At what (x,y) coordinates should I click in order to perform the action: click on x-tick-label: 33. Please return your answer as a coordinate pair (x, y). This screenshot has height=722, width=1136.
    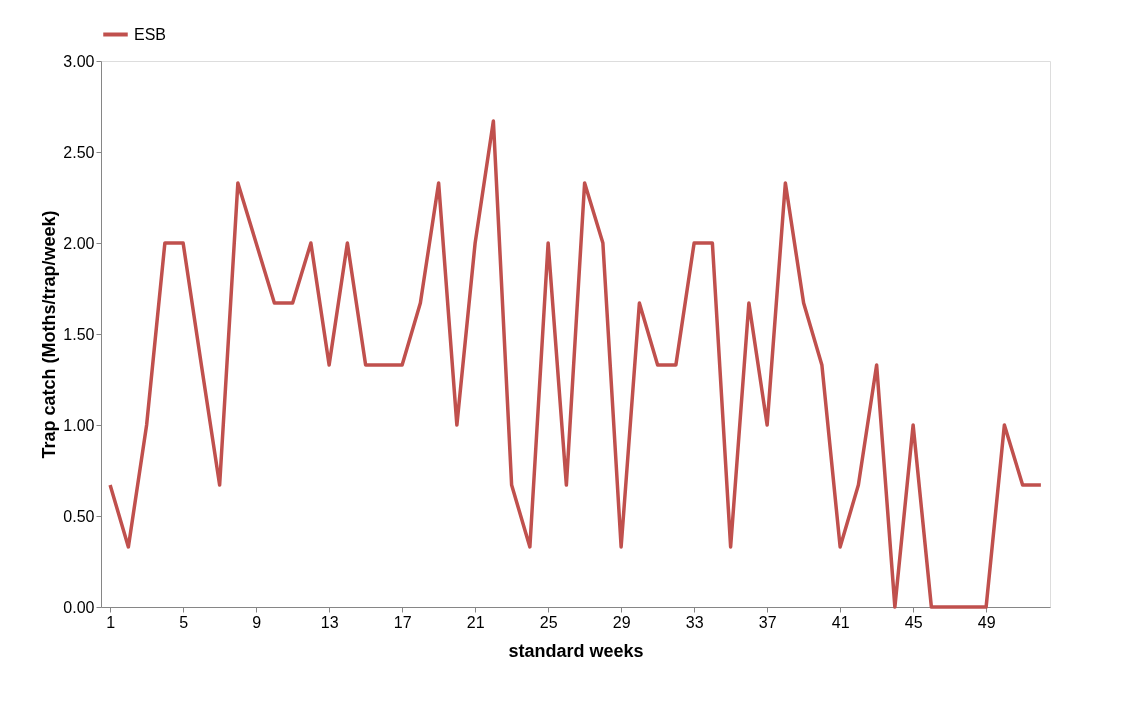
    Looking at the image, I should click on (694, 622).